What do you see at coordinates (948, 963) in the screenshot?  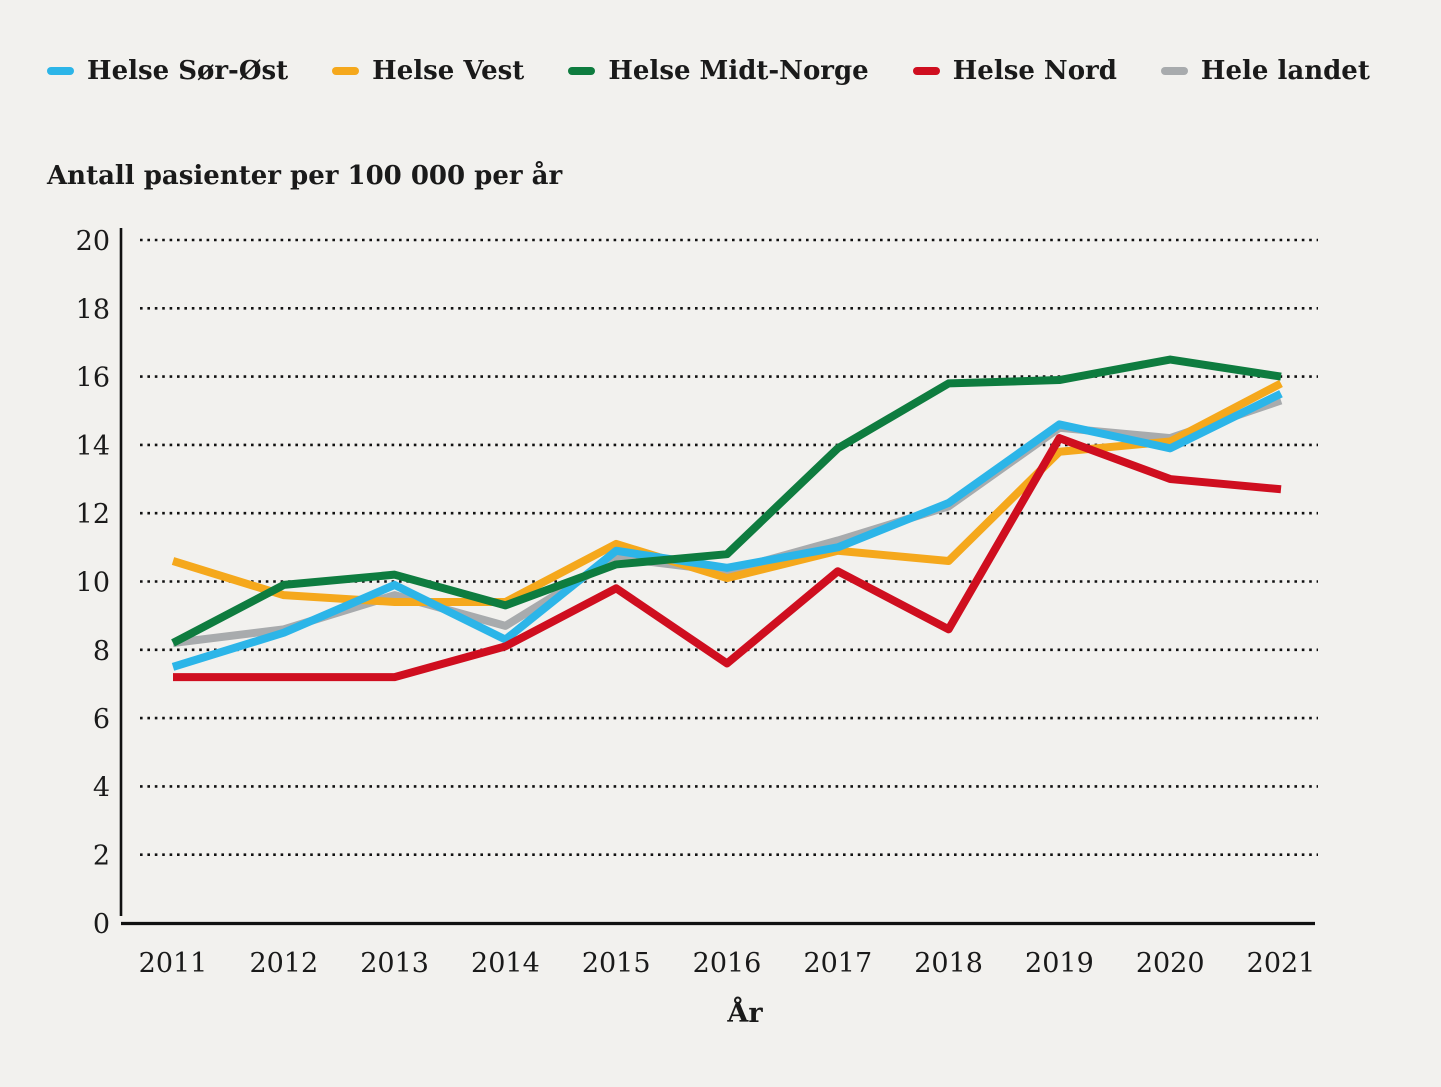 I see `x-tick-label-2018: 2018` at bounding box center [948, 963].